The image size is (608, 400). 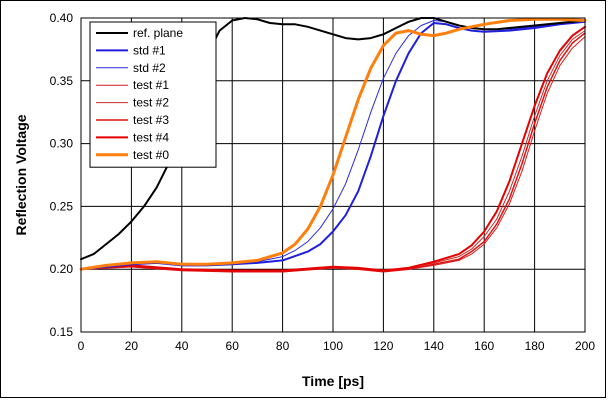 I want to click on y-tick-label: 0.30, so click(x=62, y=144).